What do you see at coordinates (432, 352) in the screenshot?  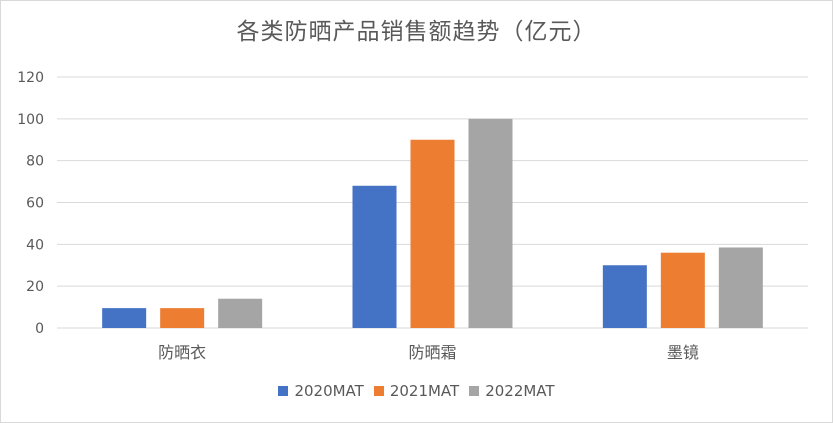 I see `x-tick-label: 防晒霜` at bounding box center [432, 352].